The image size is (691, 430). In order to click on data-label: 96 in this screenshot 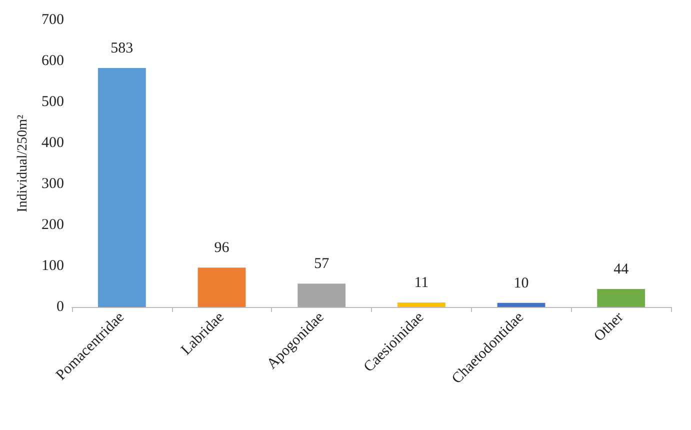, I will do `click(222, 248)`.